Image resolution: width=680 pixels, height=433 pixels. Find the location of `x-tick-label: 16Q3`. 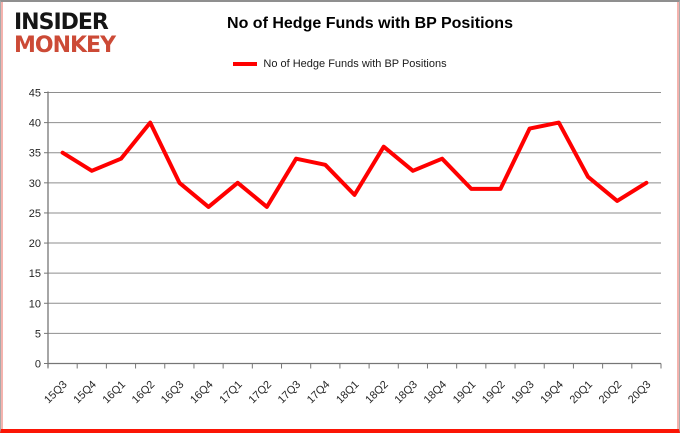

x-tick-label: 16Q3 is located at coordinates (173, 393).